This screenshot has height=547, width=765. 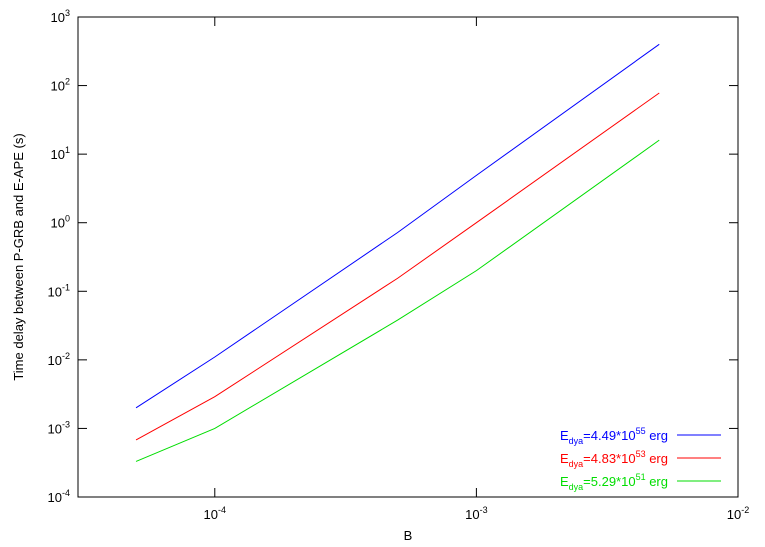 What do you see at coordinates (67, 13) in the screenshot?
I see `tick-exp: 3` at bounding box center [67, 13].